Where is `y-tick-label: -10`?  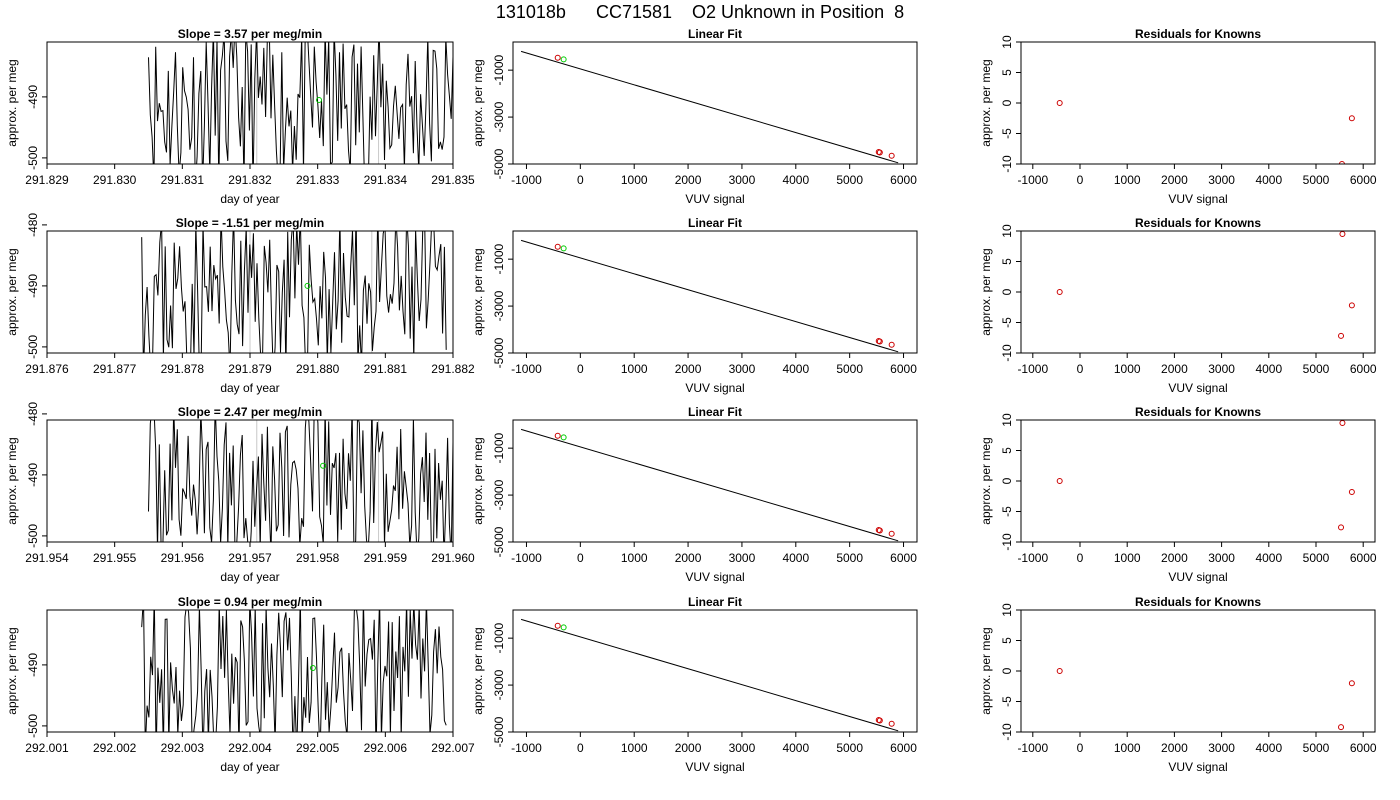 y-tick-label: -10 is located at coordinates (1007, 732).